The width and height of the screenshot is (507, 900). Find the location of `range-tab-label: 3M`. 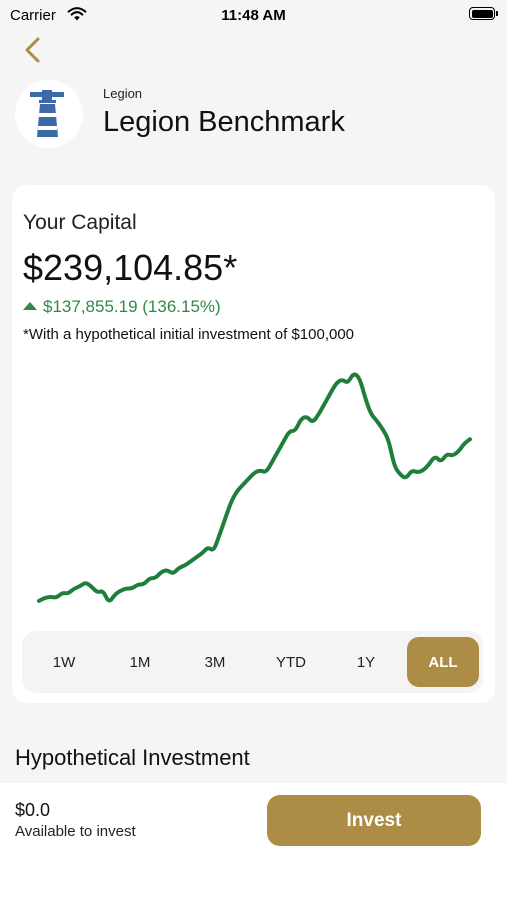

range-tab-label: 3M is located at coordinates (215, 662).